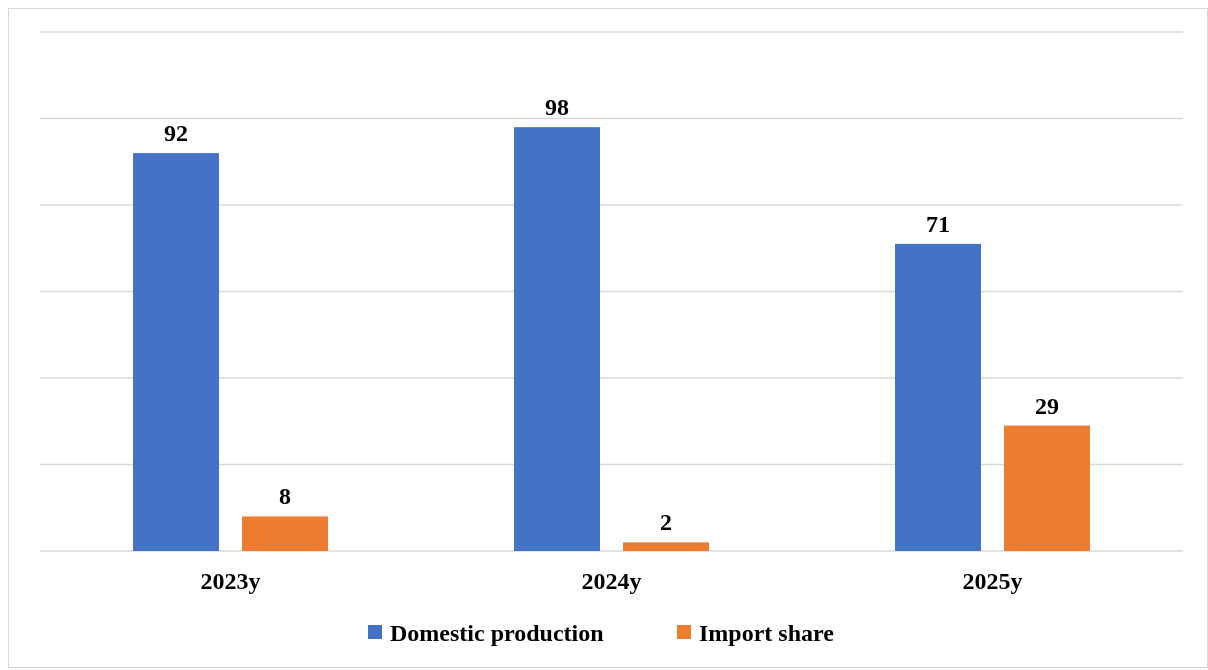 This screenshot has height=670, width=1208. I want to click on data-label: 71, so click(938, 223).